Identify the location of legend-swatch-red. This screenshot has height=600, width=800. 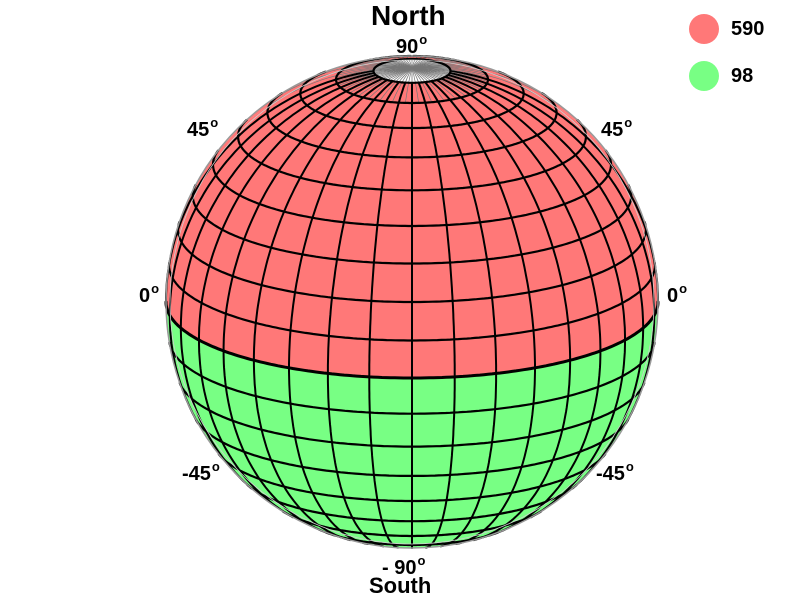
(704, 29).